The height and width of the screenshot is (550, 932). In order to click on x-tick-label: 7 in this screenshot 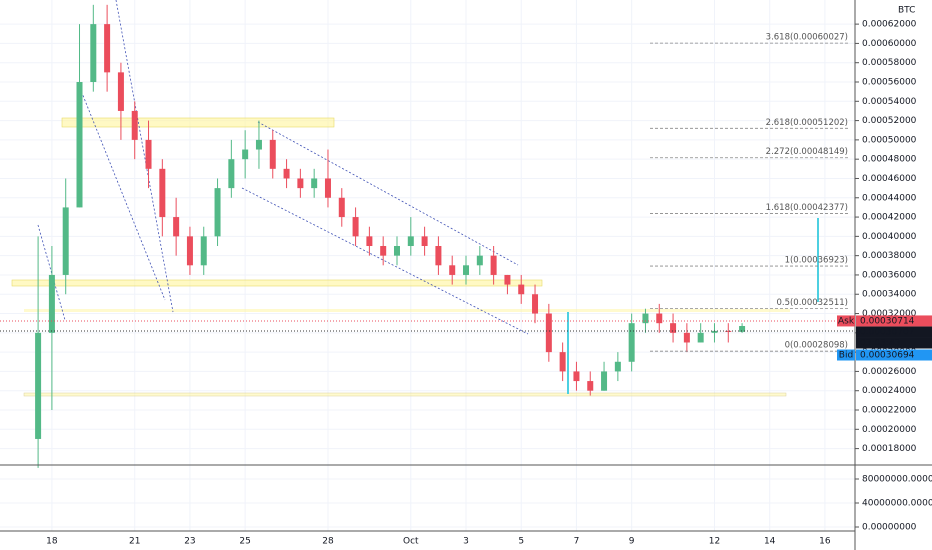, I will do `click(577, 542)`.